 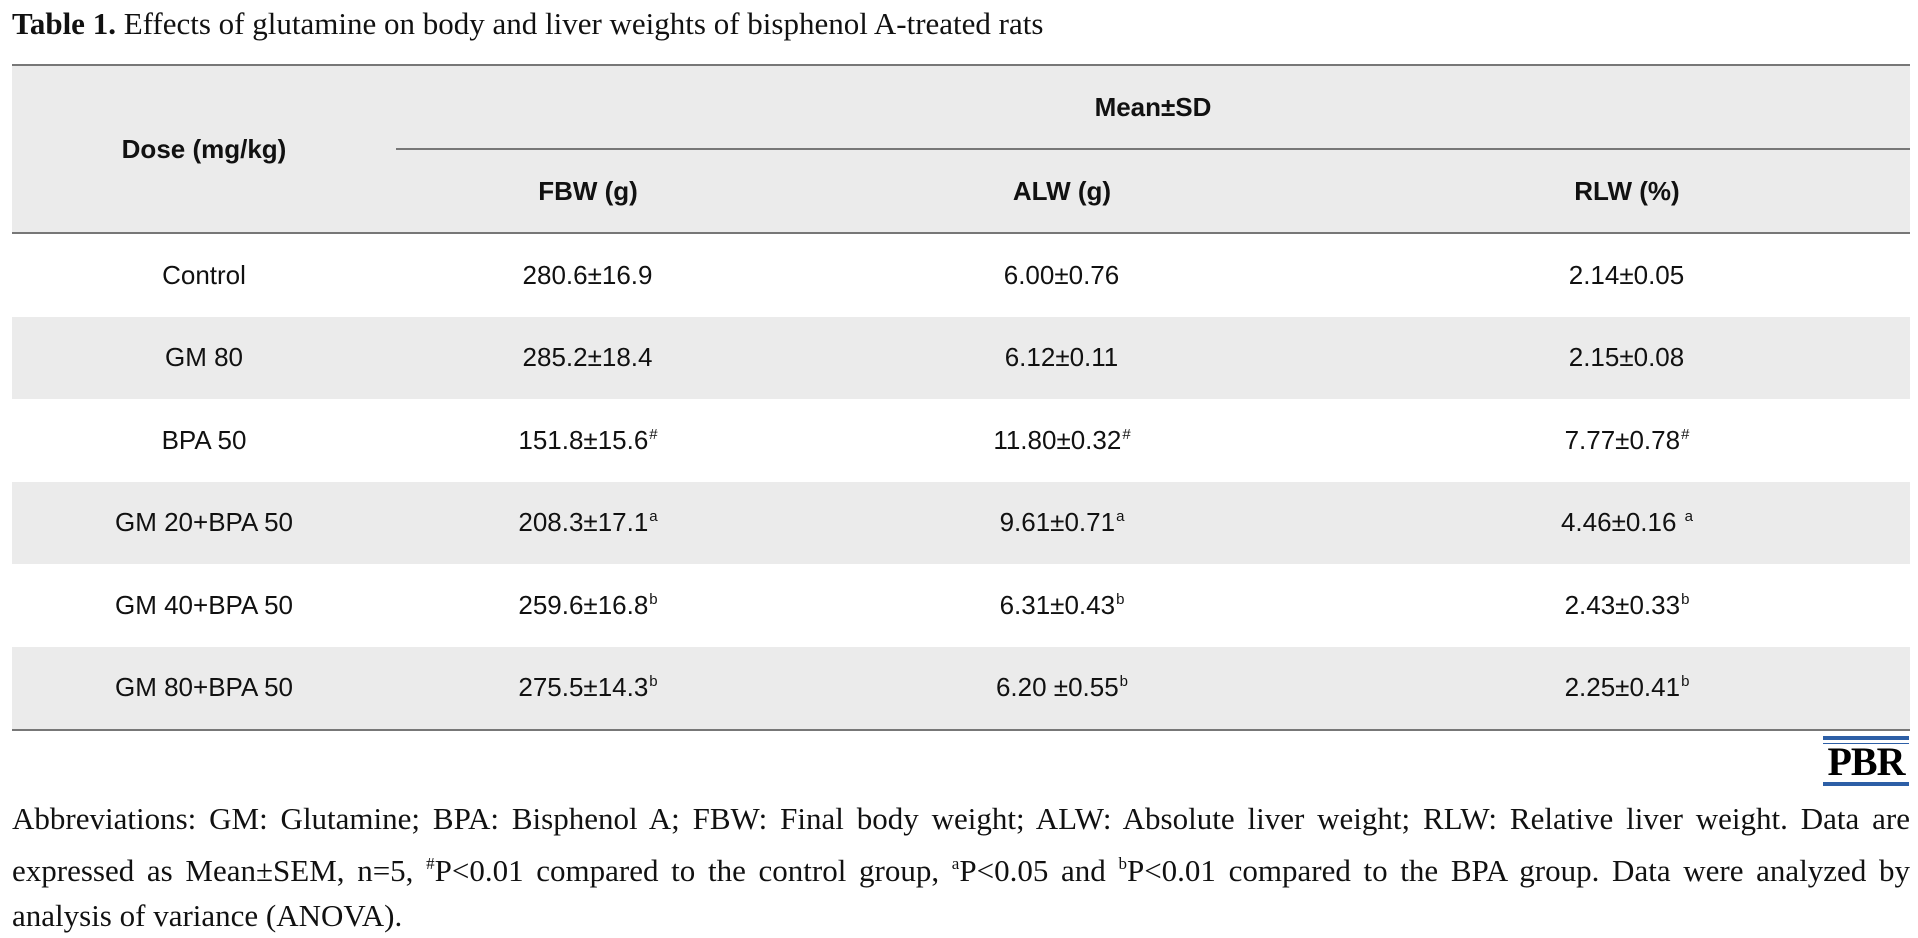 I want to click on alw-cell: 11.80±0.32#, so click(x=1062, y=440).